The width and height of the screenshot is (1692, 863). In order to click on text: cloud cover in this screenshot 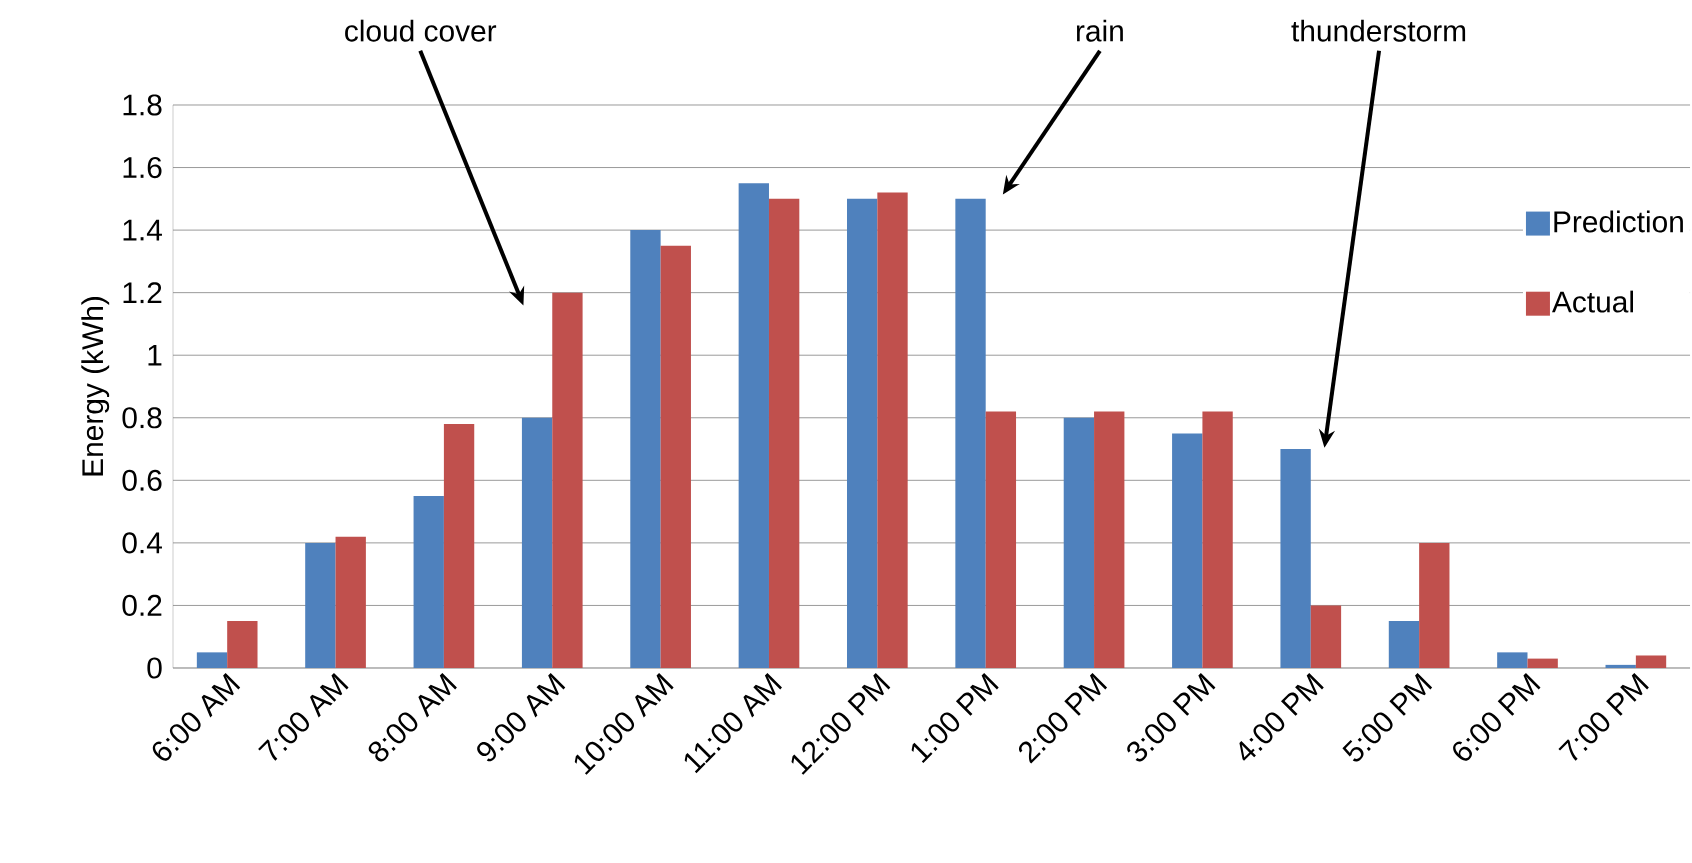, I will do `click(421, 30)`.